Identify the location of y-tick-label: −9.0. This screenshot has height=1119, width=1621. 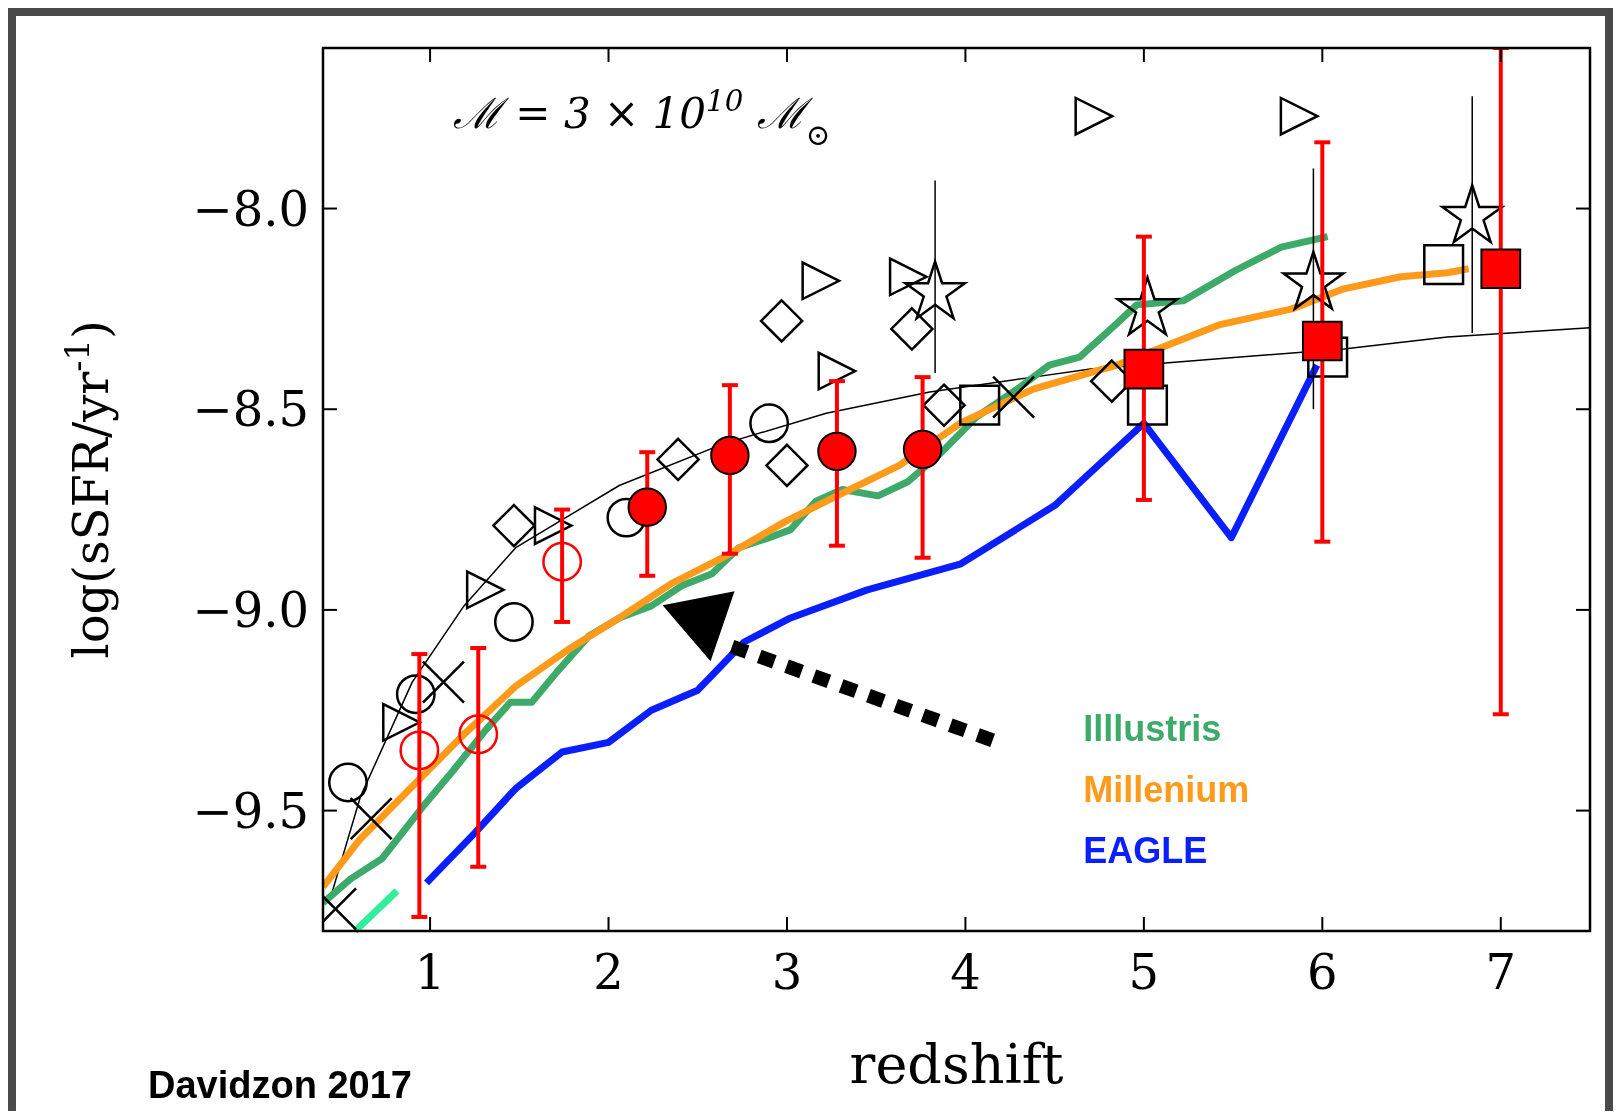
(250, 609).